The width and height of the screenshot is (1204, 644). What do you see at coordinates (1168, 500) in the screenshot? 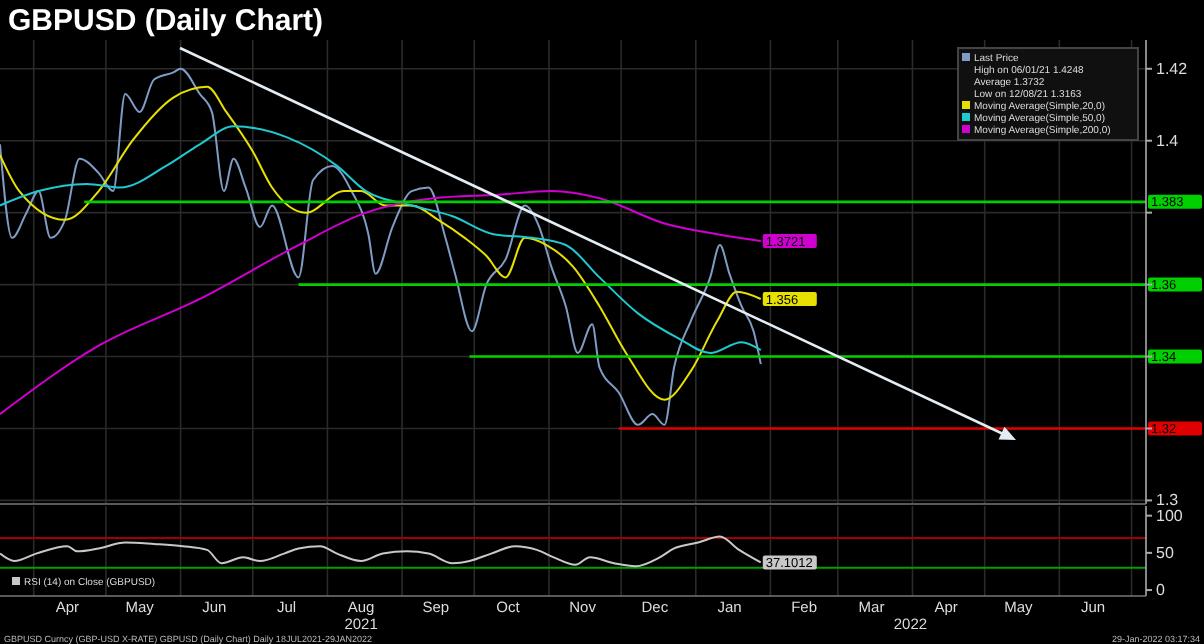
I see `y-tick-label: 1.3` at bounding box center [1168, 500].